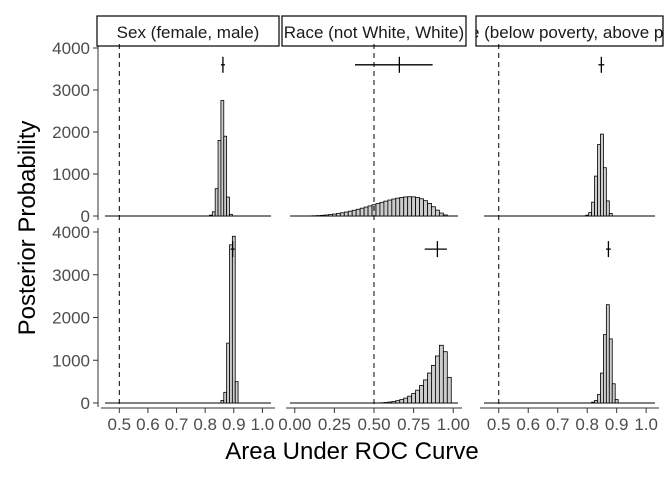 Image resolution: width=672 pixels, height=480 pixels. What do you see at coordinates (71, 48) in the screenshot?
I see `y-tick-label: 4000` at bounding box center [71, 48].